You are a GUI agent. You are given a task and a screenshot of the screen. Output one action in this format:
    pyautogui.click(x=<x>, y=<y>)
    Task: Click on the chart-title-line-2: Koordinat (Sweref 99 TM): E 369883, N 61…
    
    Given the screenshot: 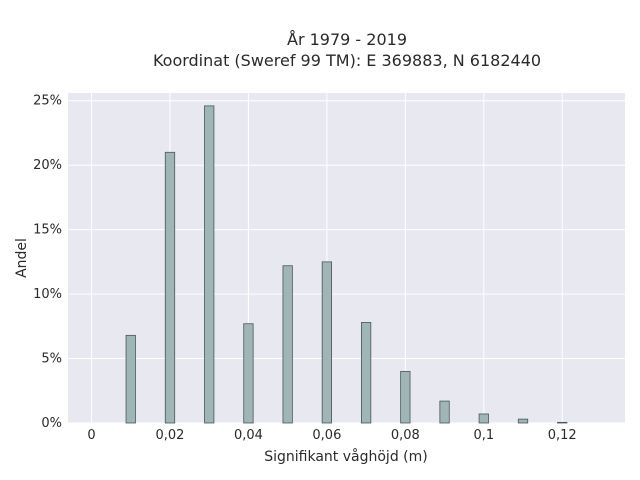 What is the action you would take?
    pyautogui.click(x=347, y=60)
    